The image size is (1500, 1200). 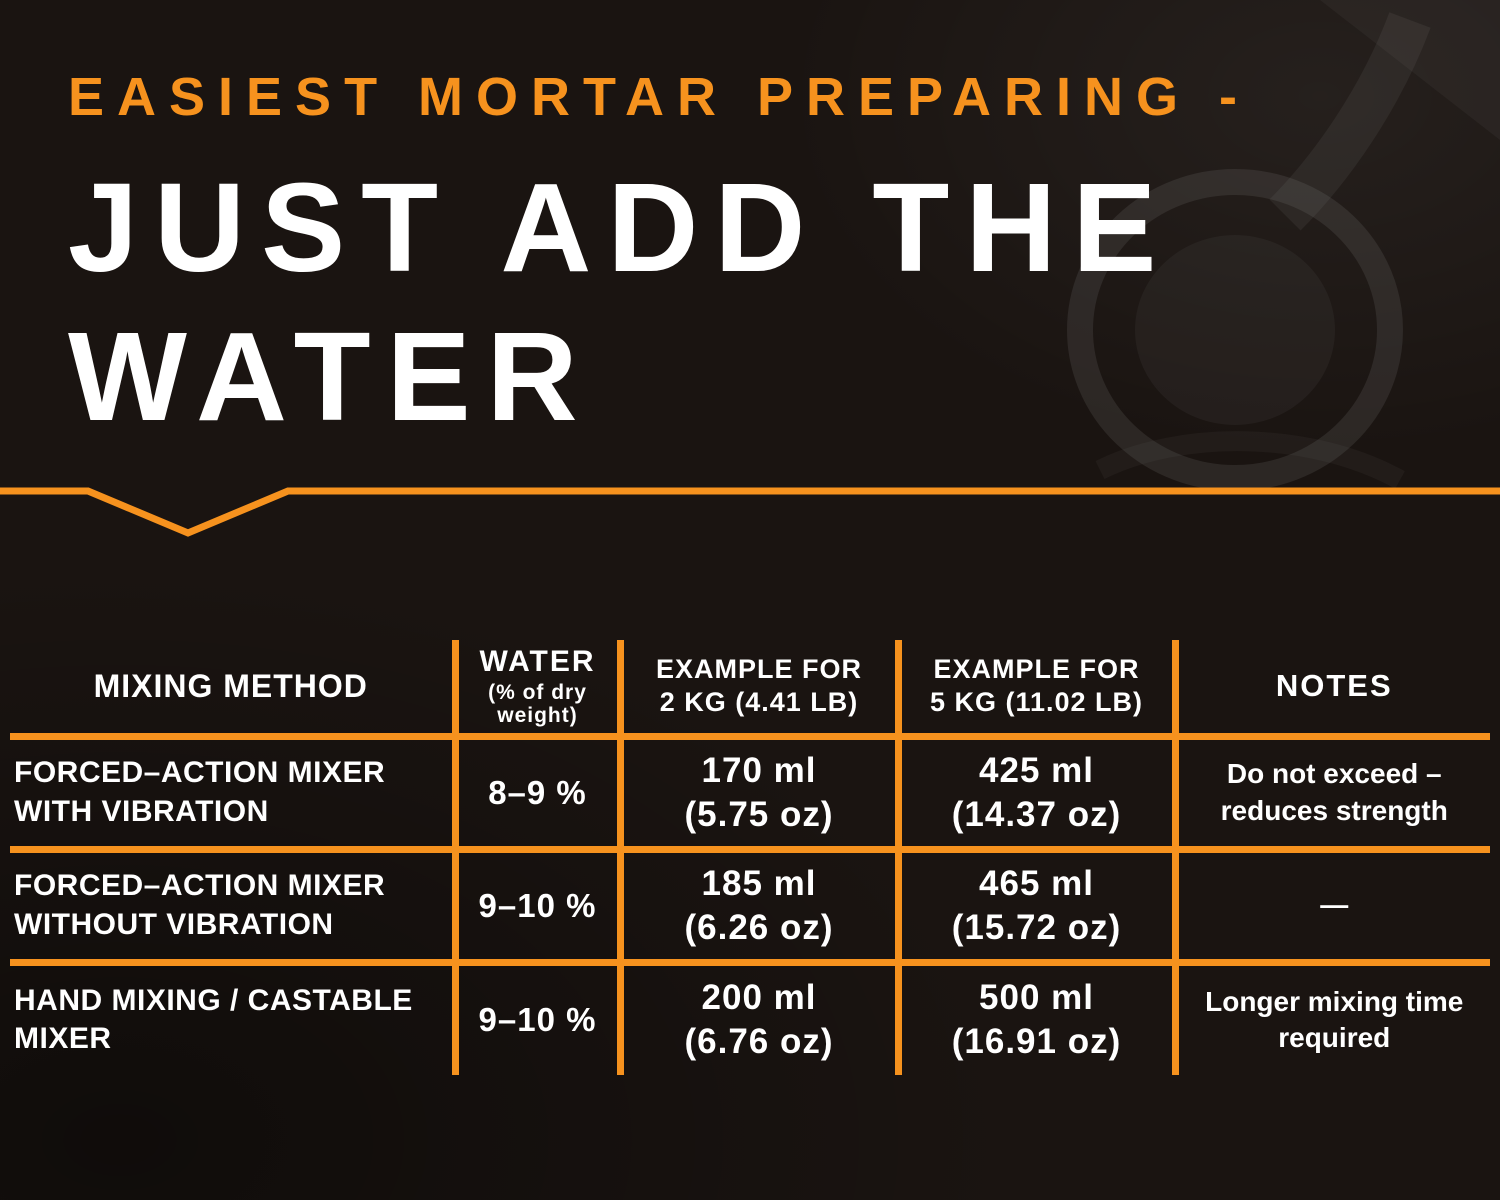 What do you see at coordinates (1330, 792) in the screenshot?
I see `cell-notes: Do not exceed – reduces strength` at bounding box center [1330, 792].